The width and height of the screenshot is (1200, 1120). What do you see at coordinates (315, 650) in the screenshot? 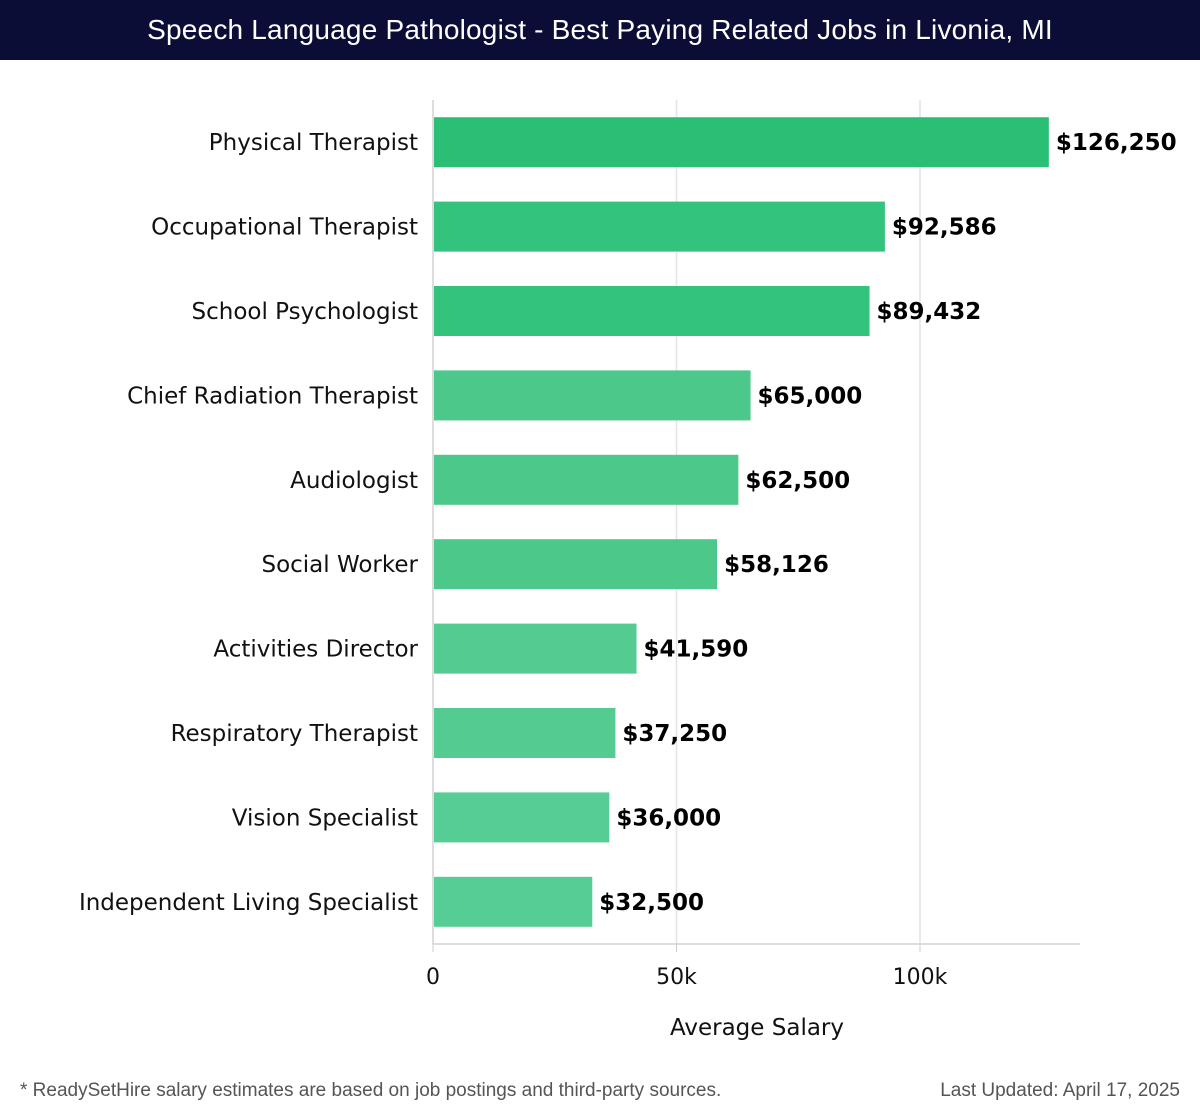
I see `category-label: Activities Director` at bounding box center [315, 650].